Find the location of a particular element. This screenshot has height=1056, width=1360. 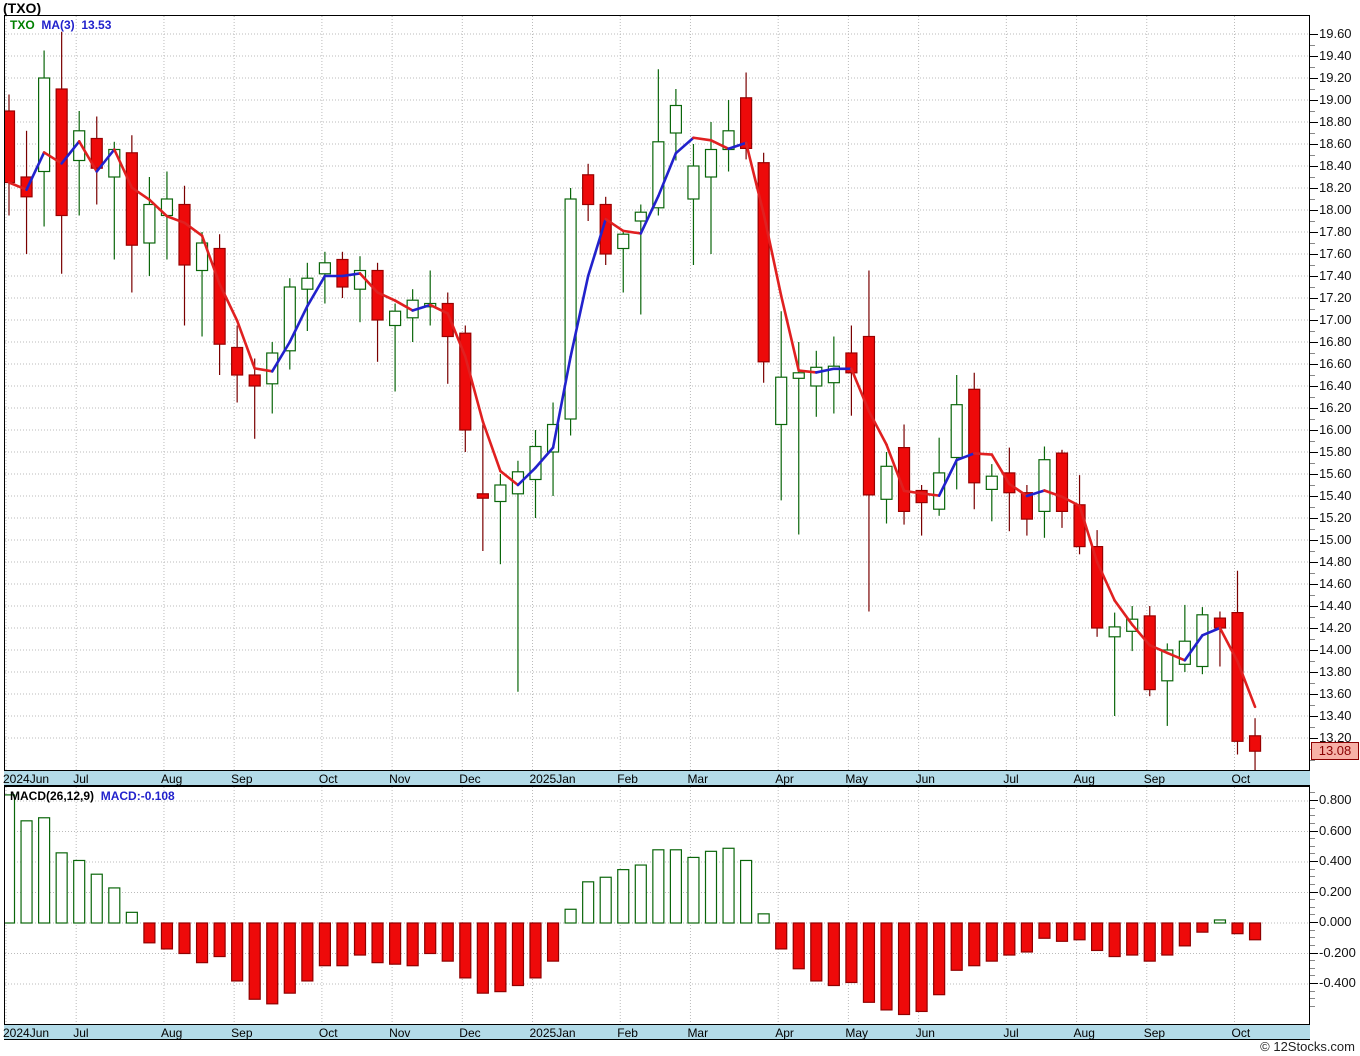

price-axis-label: 14.60 is located at coordinates (1335, 583).